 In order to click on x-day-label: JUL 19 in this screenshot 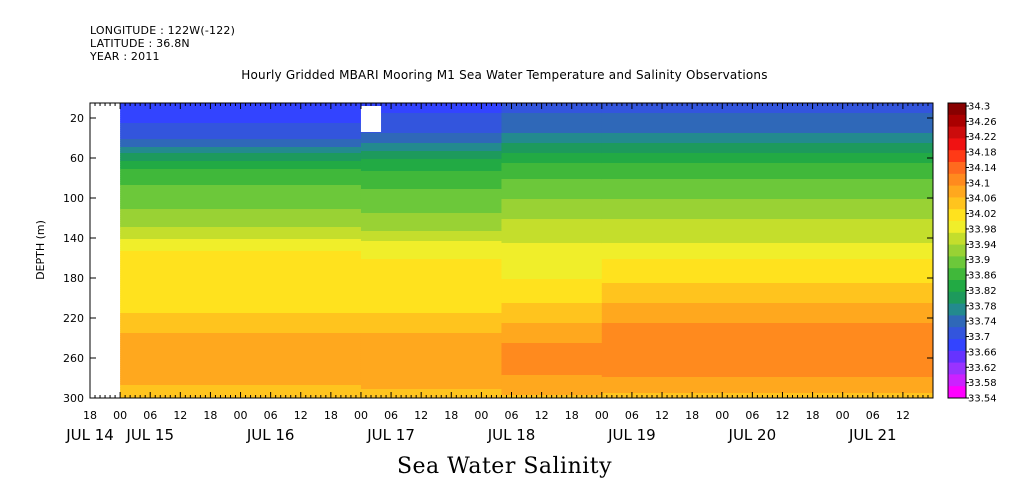, I will do `click(631, 435)`.